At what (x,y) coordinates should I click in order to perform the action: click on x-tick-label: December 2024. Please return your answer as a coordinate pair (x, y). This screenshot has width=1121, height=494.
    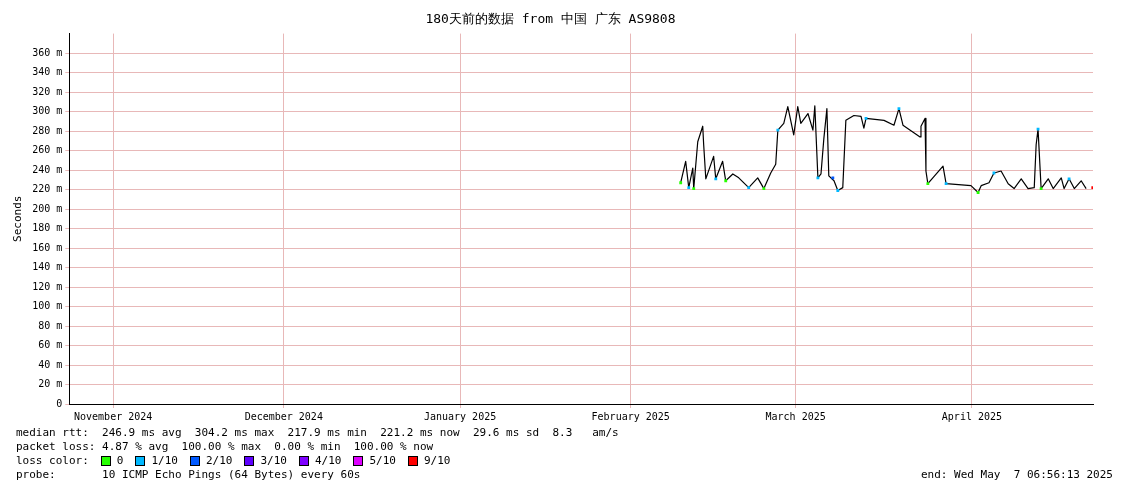
    Looking at the image, I should click on (283, 416).